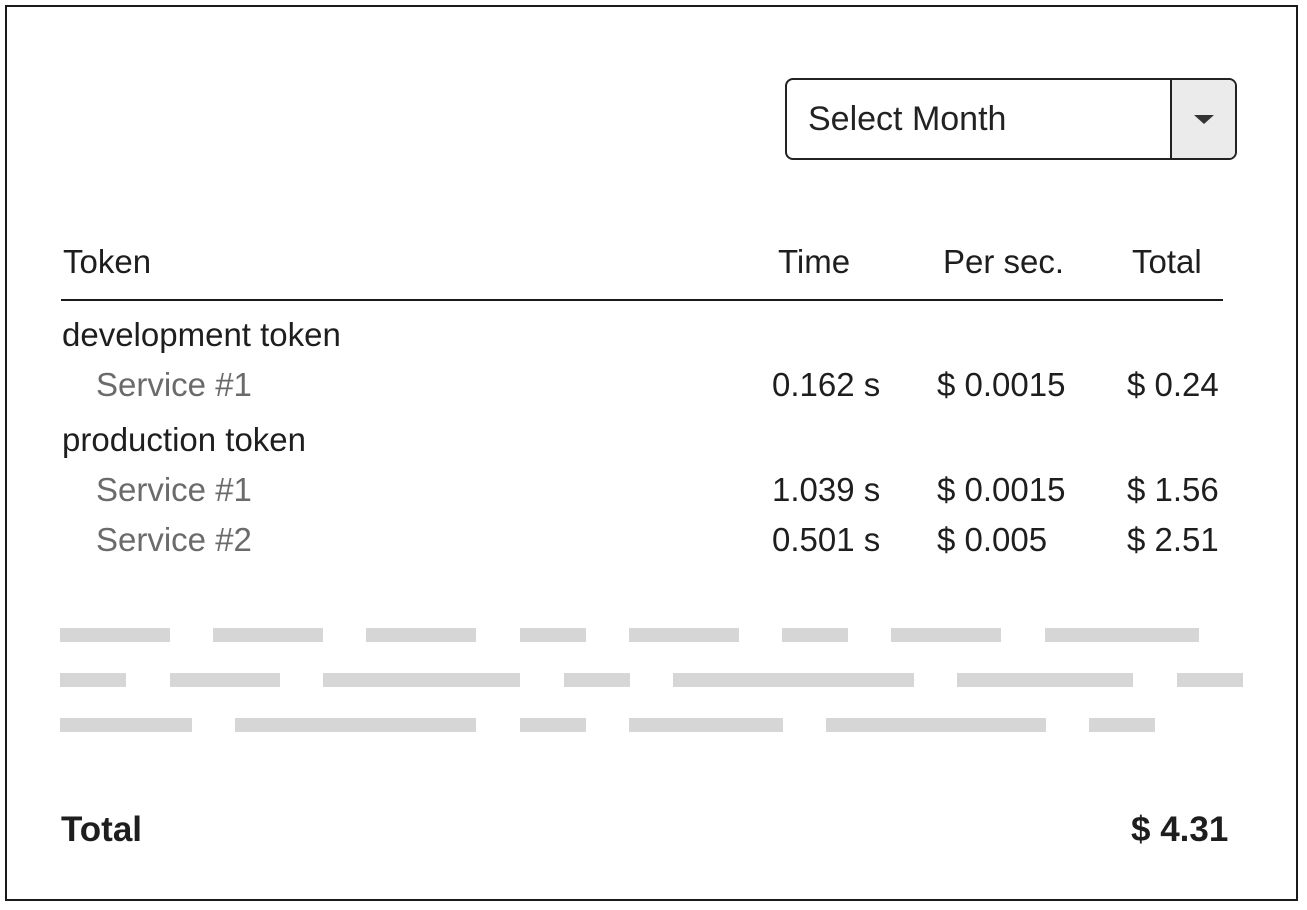 The width and height of the screenshot is (1307, 910). I want to click on service-time: 1.039 s, so click(826, 489).